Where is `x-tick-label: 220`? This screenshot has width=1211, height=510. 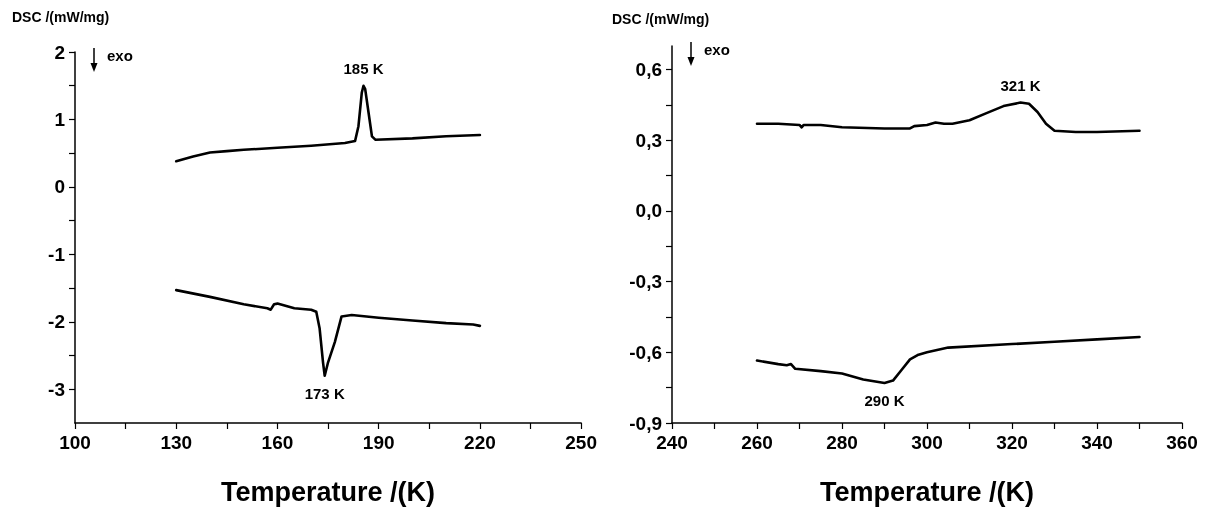
x-tick-label: 220 is located at coordinates (480, 442).